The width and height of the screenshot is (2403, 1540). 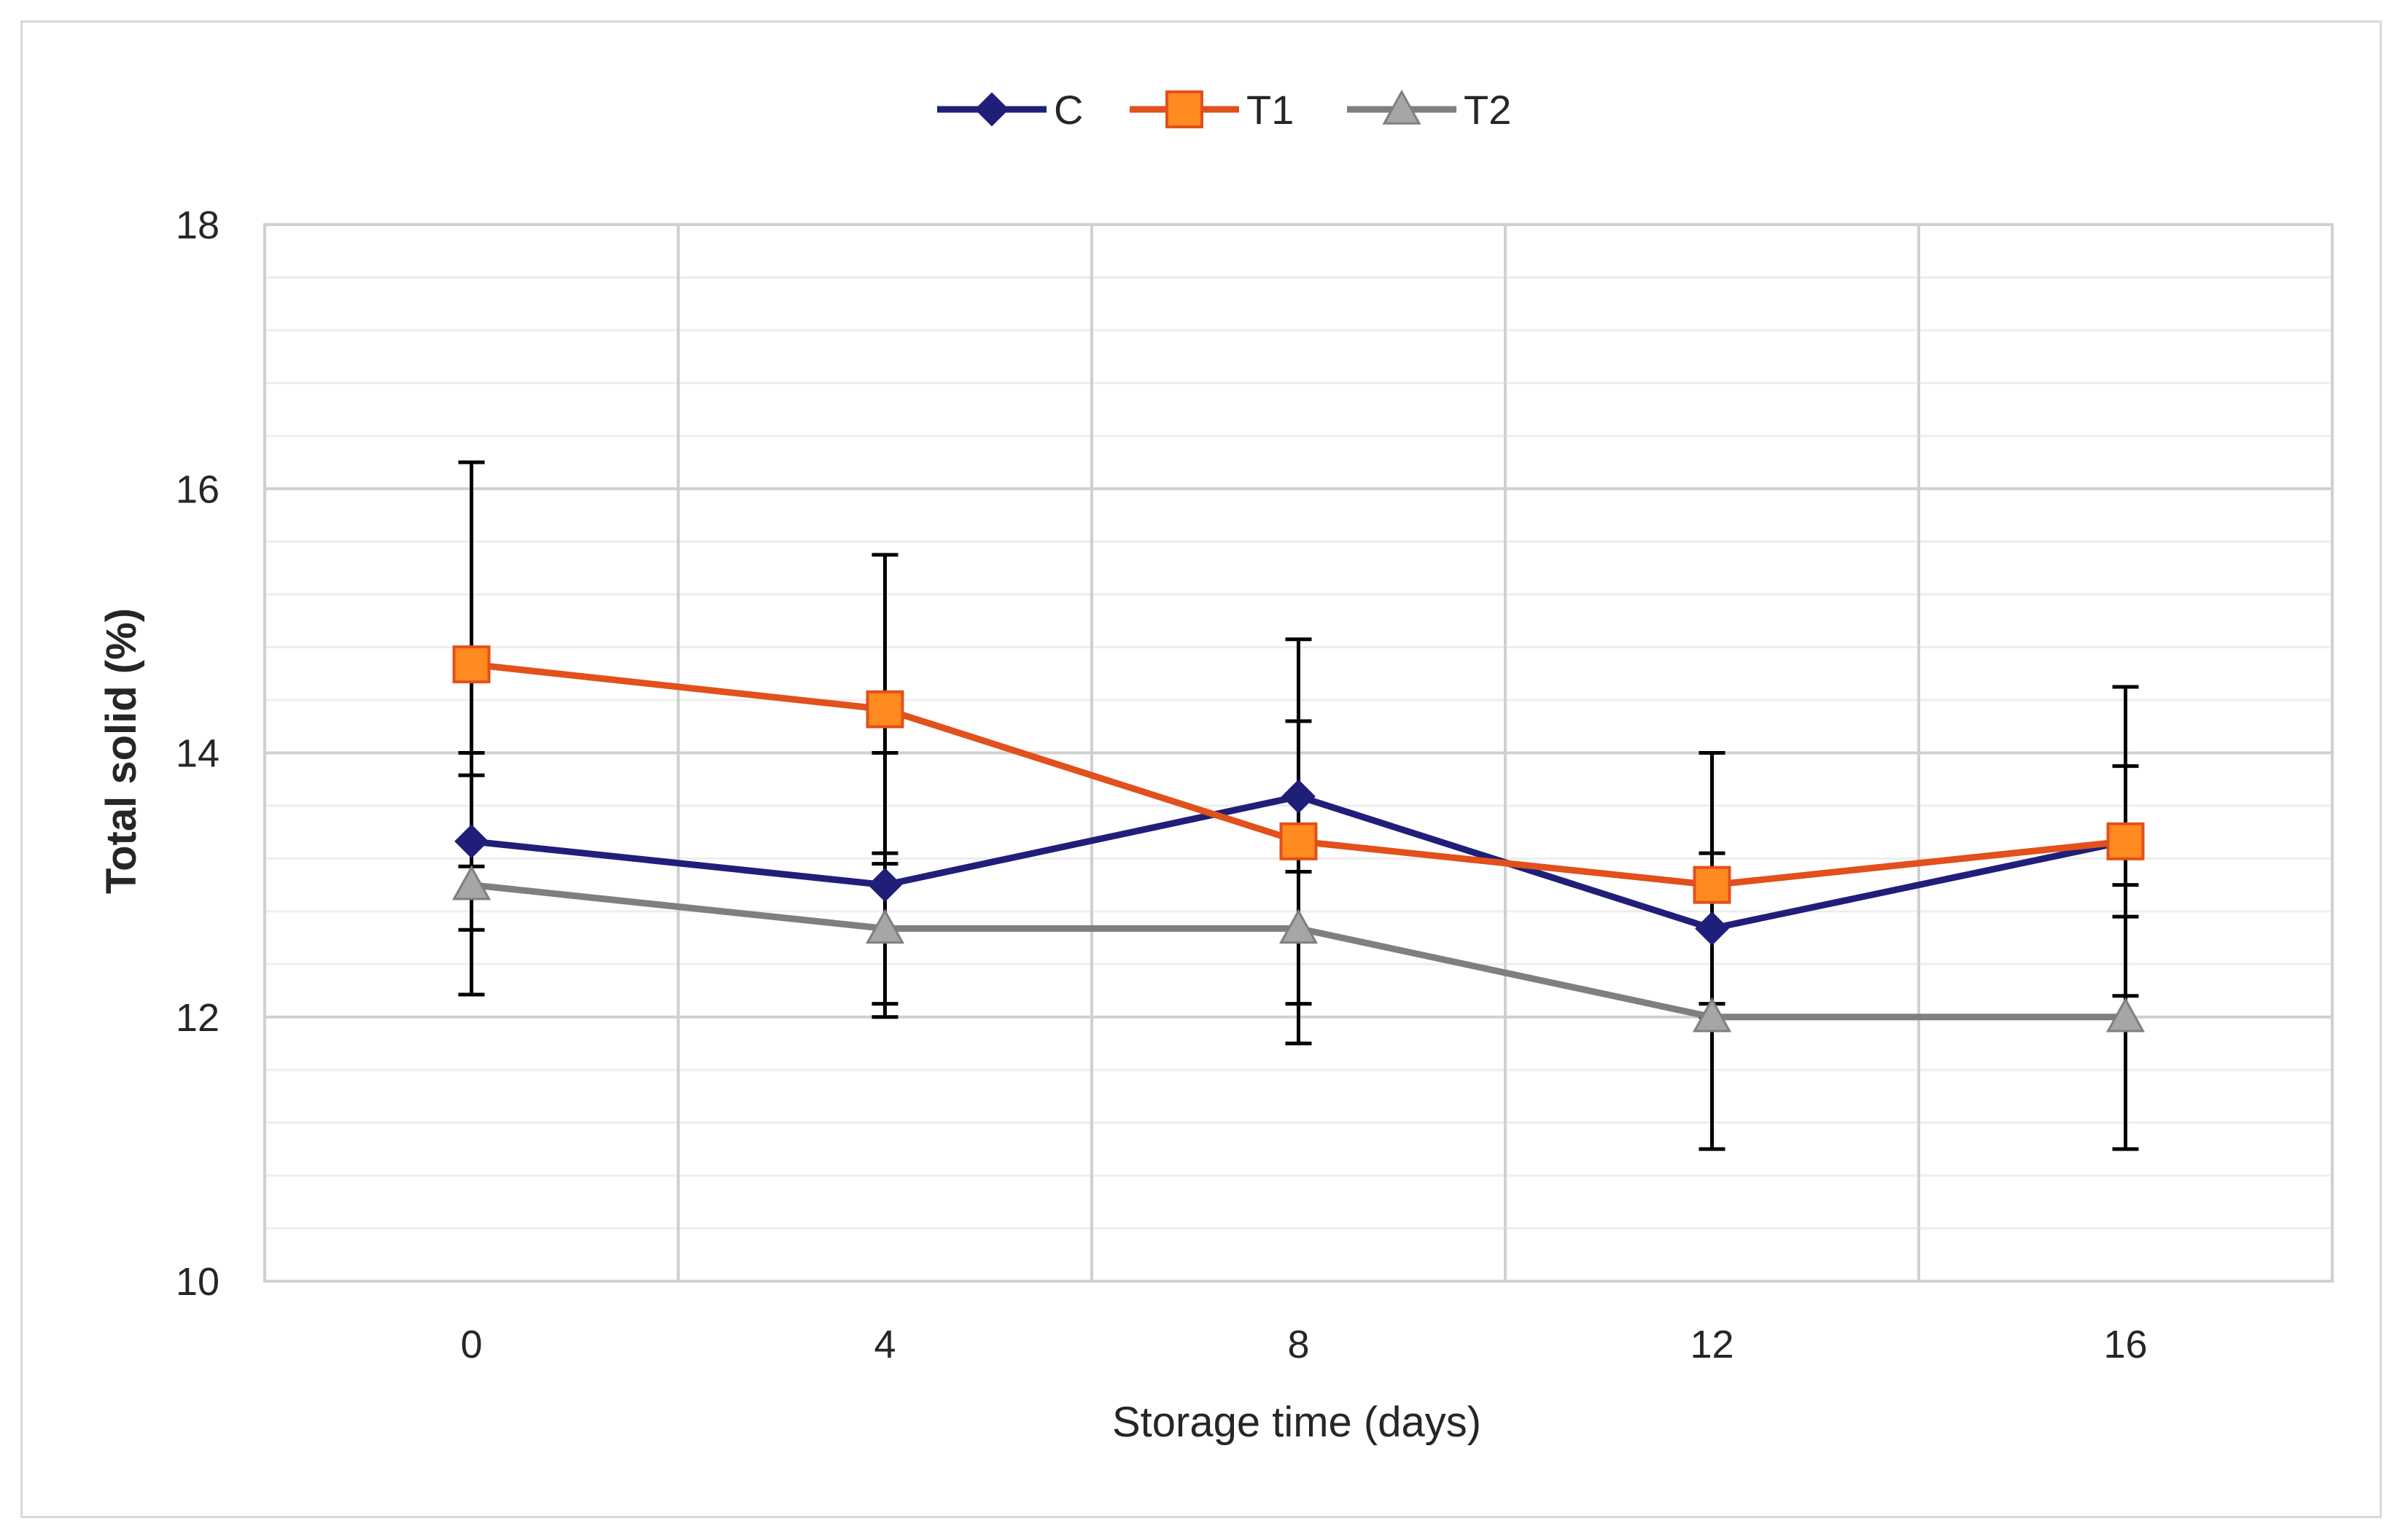 What do you see at coordinates (198, 1282) in the screenshot?
I see `y-tick-label: 10` at bounding box center [198, 1282].